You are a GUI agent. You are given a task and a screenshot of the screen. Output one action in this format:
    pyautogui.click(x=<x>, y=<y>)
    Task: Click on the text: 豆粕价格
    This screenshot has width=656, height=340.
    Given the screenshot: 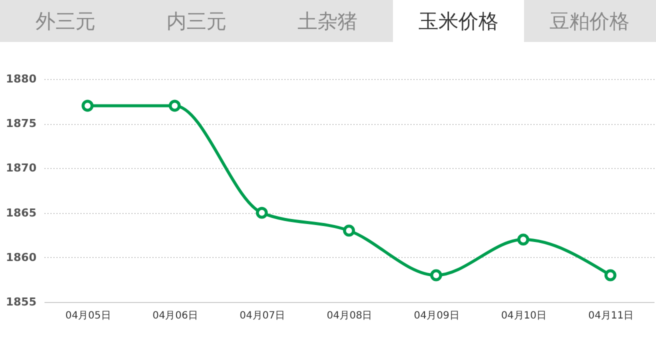 What is the action you would take?
    pyautogui.click(x=589, y=21)
    